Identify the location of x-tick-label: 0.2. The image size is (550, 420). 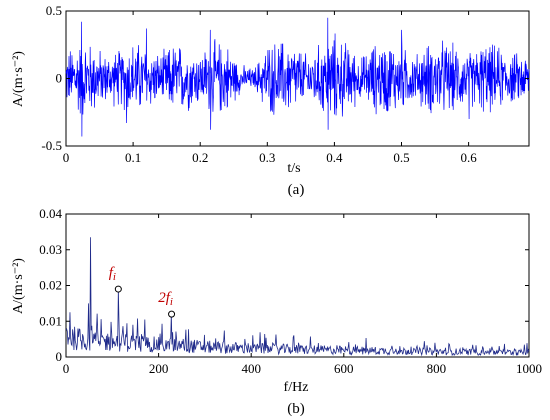
(200, 157).